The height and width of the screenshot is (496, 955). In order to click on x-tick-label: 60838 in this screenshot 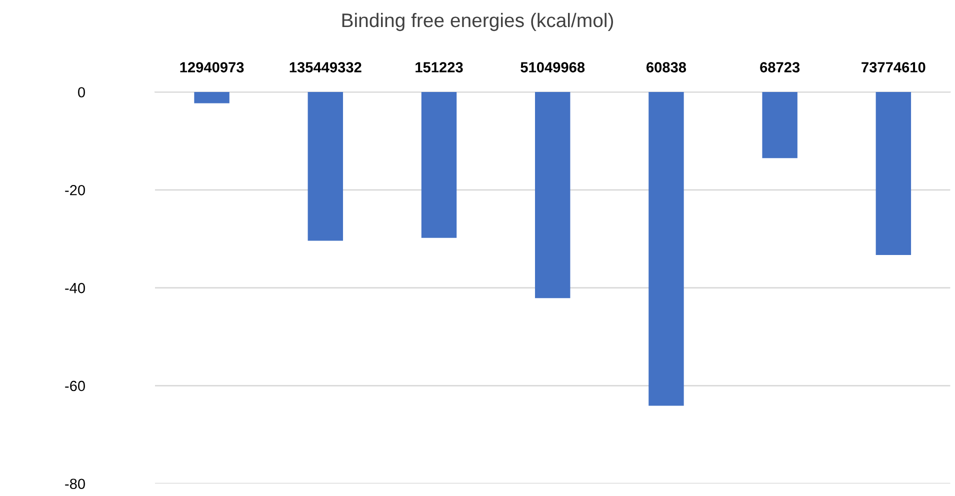, I will do `click(666, 67)`.